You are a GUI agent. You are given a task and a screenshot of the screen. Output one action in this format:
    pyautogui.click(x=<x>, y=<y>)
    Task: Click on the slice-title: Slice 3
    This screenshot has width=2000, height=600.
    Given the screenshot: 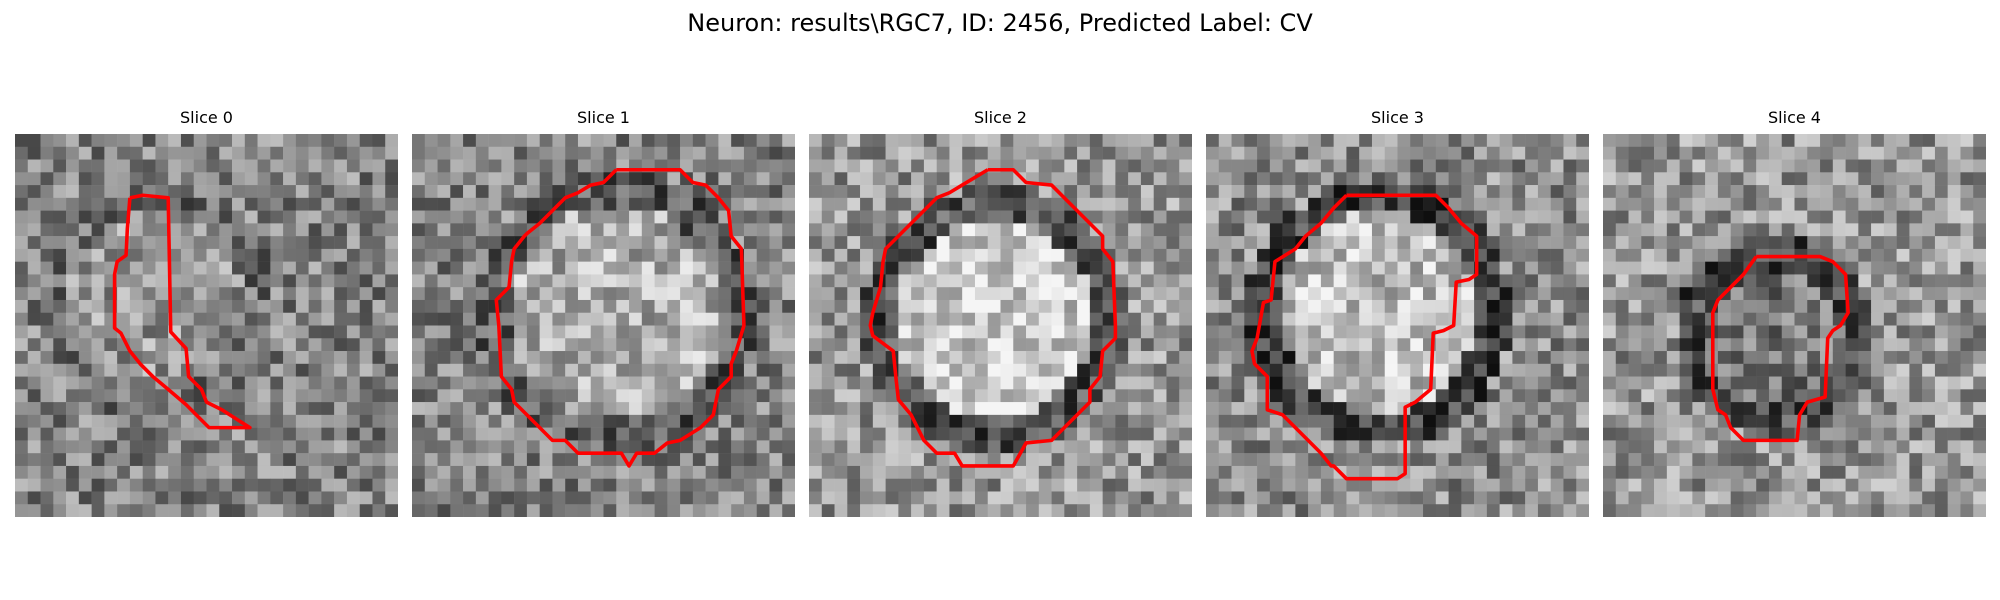 What is the action you would take?
    pyautogui.click(x=1397, y=117)
    